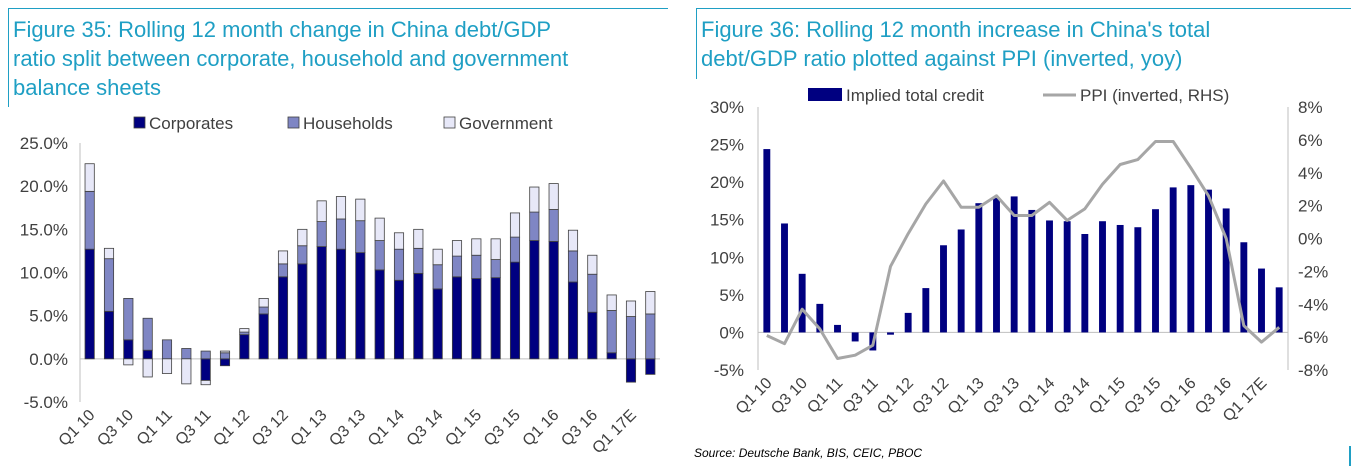  What do you see at coordinates (808, 453) in the screenshot?
I see `source-note: Source: Deutsche Bank, BIS, CEIC, PBOC` at bounding box center [808, 453].